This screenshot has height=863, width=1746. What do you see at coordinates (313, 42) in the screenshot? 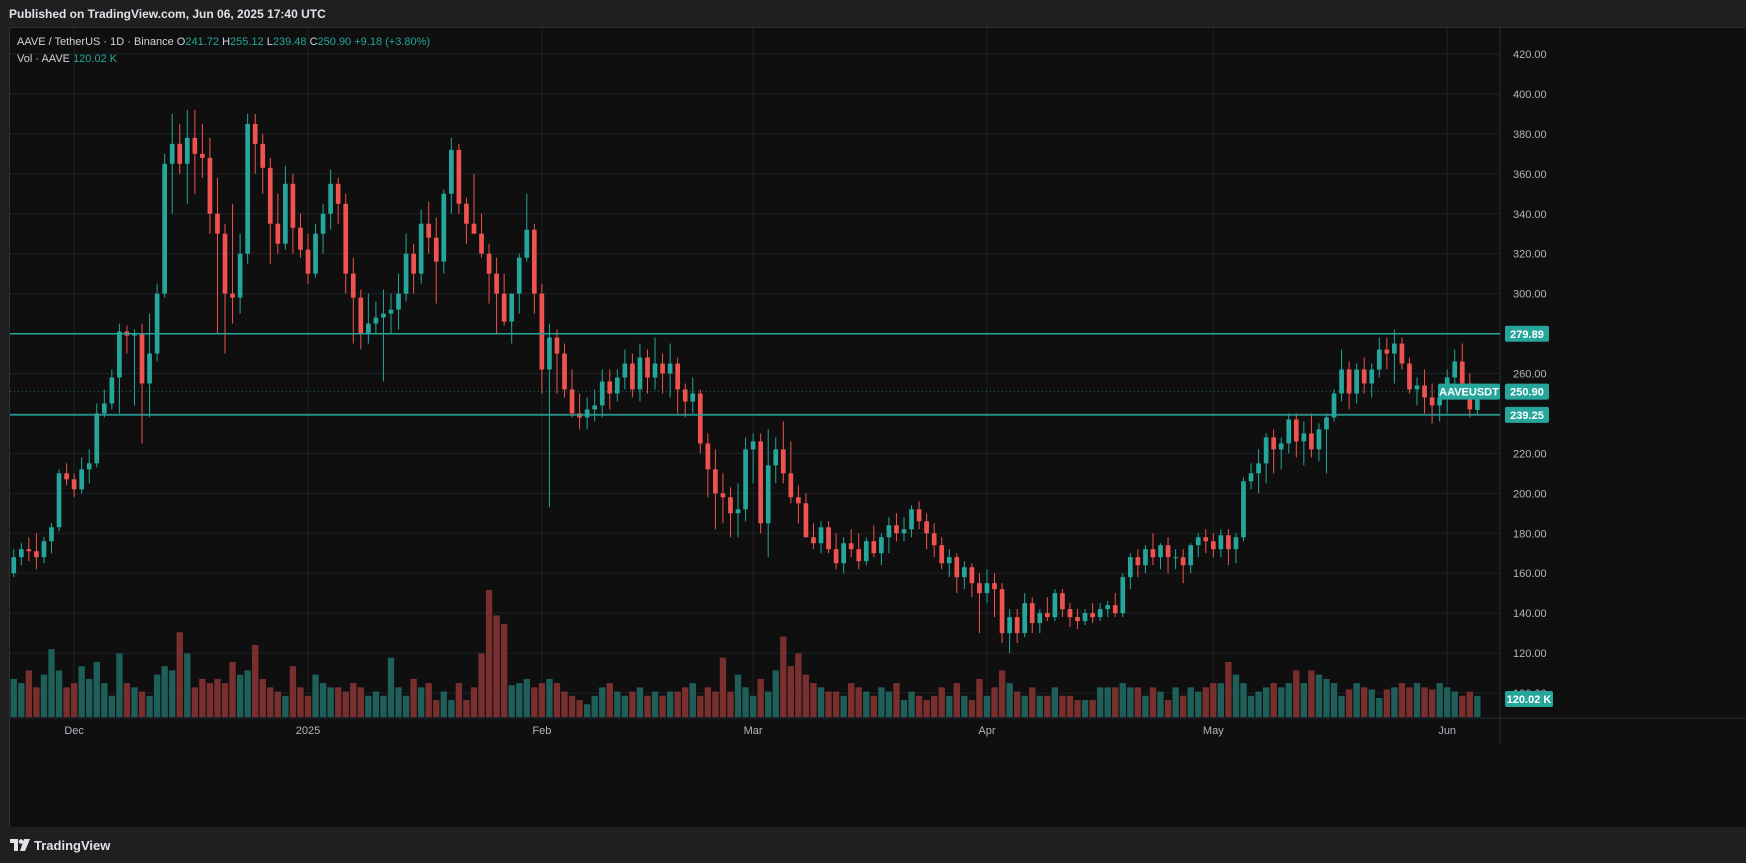
I see `legend-close-label: C` at bounding box center [313, 42].